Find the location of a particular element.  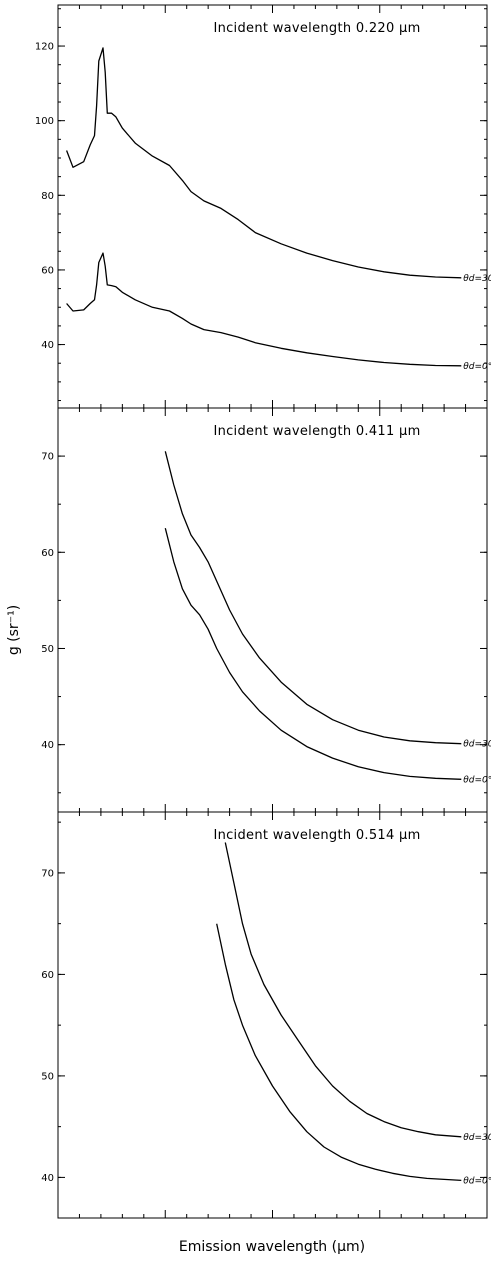

panel-title: Incident wavelength 0.411 μm is located at coordinates (316, 431).